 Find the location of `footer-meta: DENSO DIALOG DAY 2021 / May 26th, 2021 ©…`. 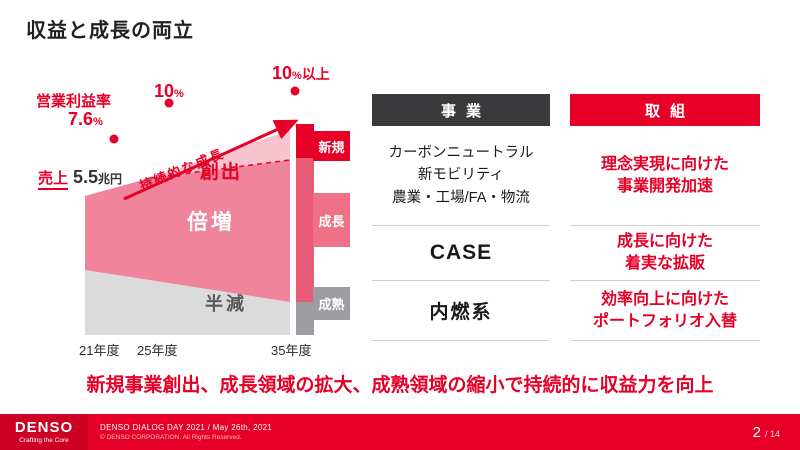

footer-meta: DENSO DIALOG DAY 2021 / May 26th, 2021 ©… is located at coordinates (186, 432).